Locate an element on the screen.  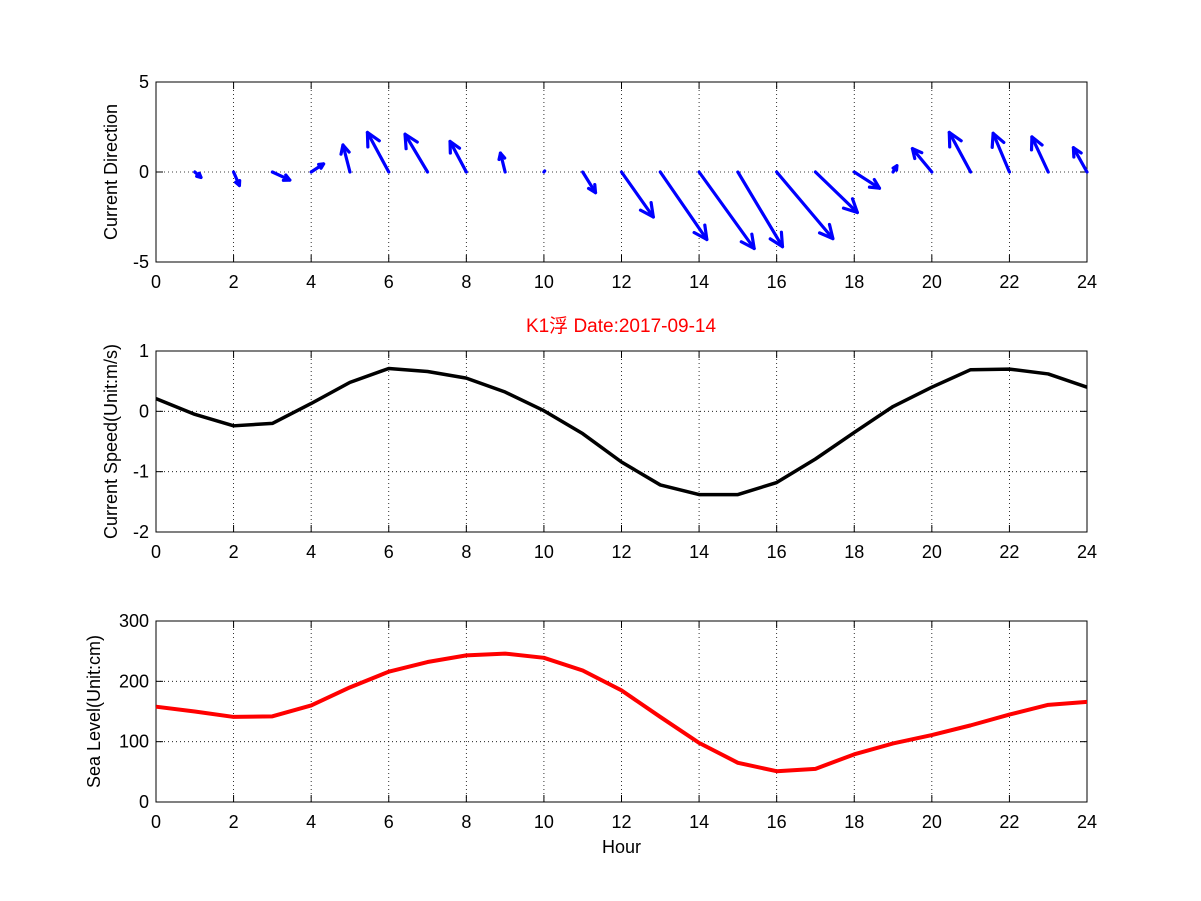
y-tick-label: 1 is located at coordinates (144, 351).